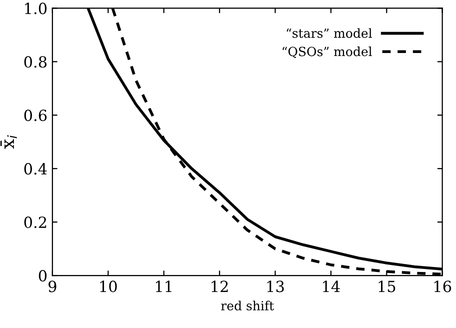 The height and width of the screenshot is (328, 456). Describe the element at coordinates (164, 286) in the screenshot. I see `x-tick-label: 11` at that location.